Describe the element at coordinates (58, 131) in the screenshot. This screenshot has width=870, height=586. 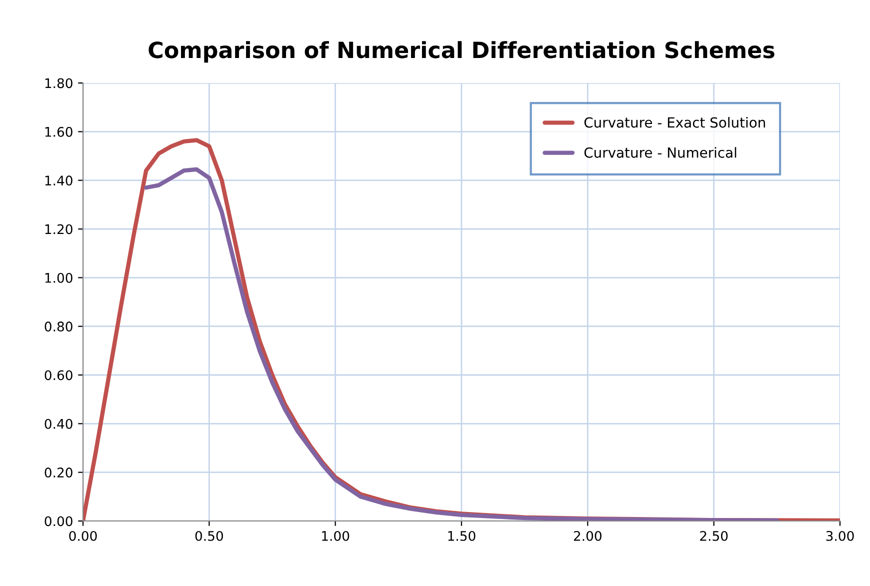
I see `y-tick-label: 1.60` at that location.